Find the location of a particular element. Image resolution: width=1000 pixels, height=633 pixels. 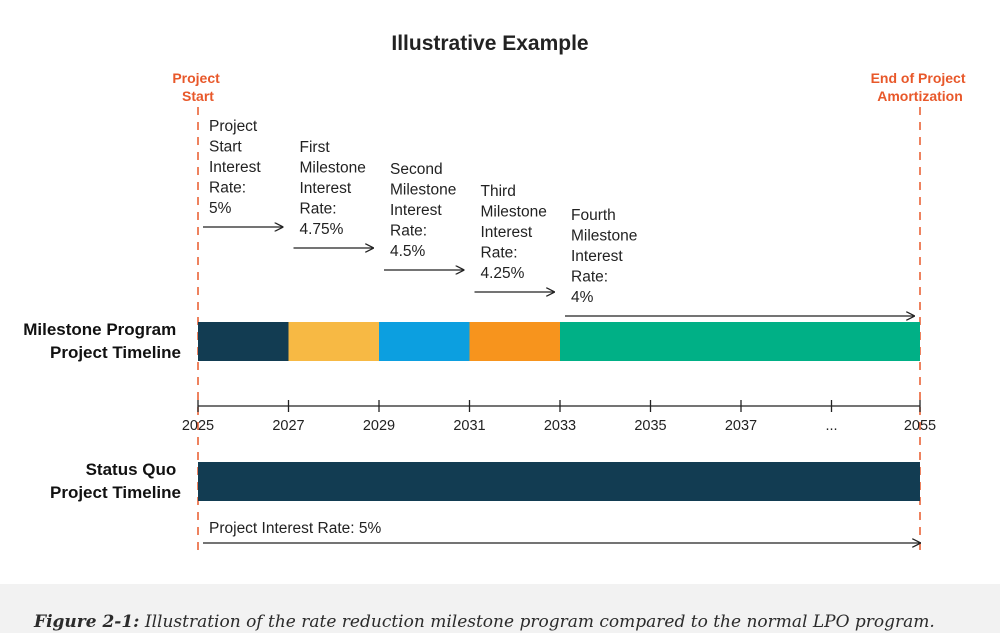

end-marker-line-1: End of Project is located at coordinates (918, 78).